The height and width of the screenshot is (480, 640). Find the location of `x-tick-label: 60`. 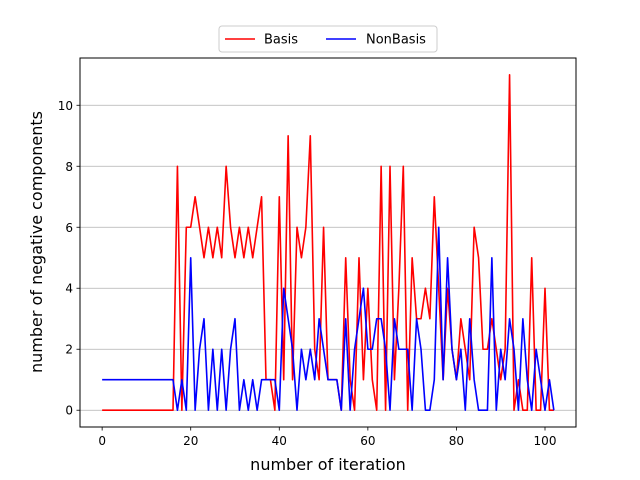

x-tick-label: 60 is located at coordinates (367, 441).